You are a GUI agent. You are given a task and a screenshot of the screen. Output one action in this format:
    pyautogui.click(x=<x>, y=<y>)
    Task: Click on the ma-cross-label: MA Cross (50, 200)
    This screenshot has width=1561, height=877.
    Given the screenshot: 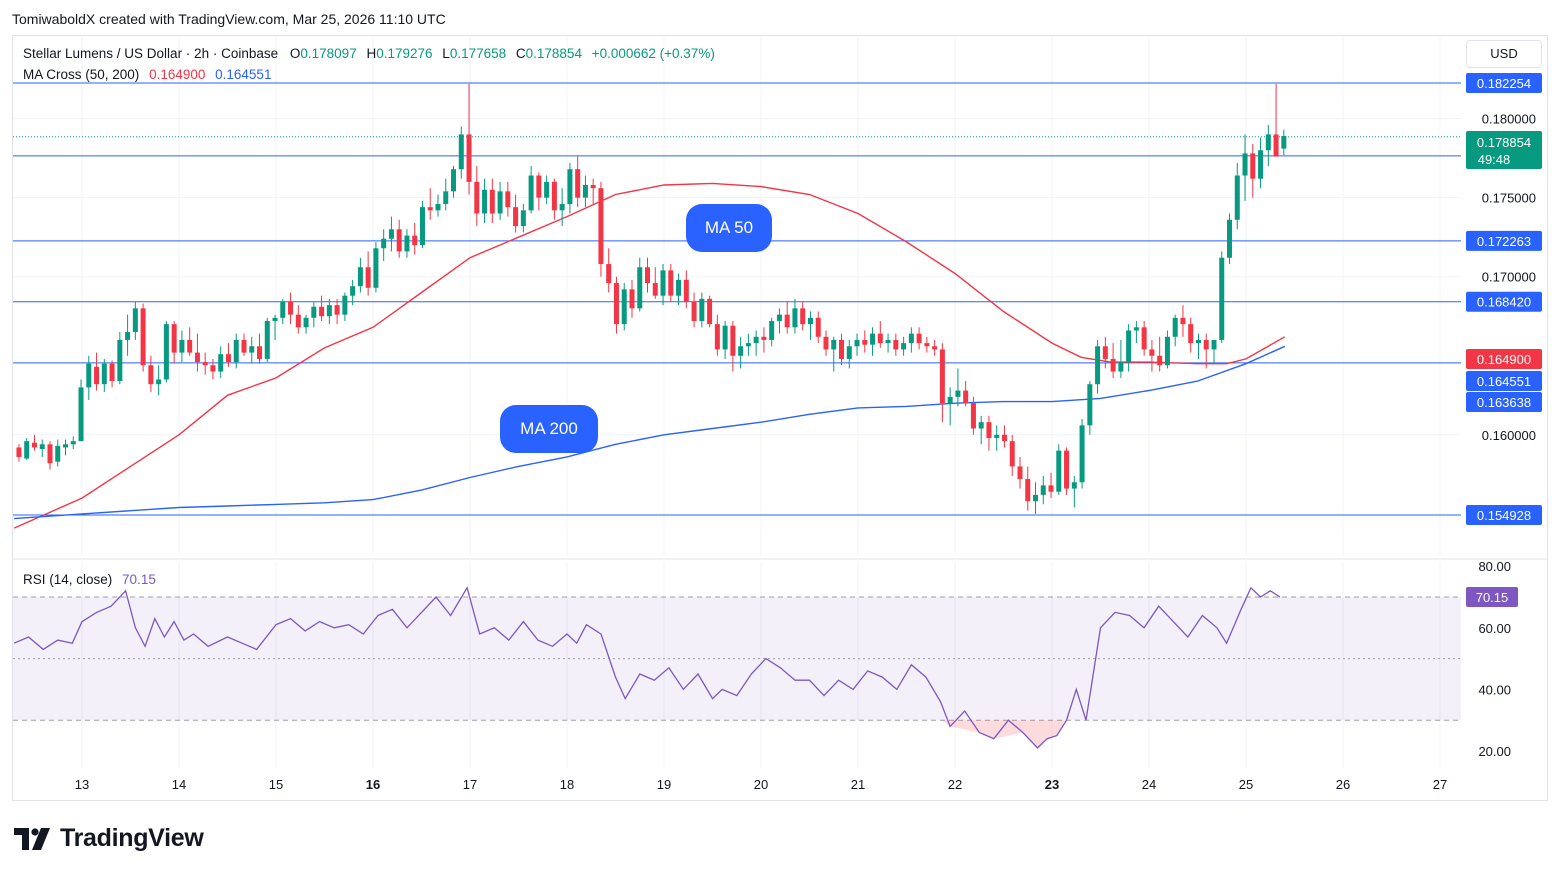 What is the action you would take?
    pyautogui.click(x=81, y=74)
    